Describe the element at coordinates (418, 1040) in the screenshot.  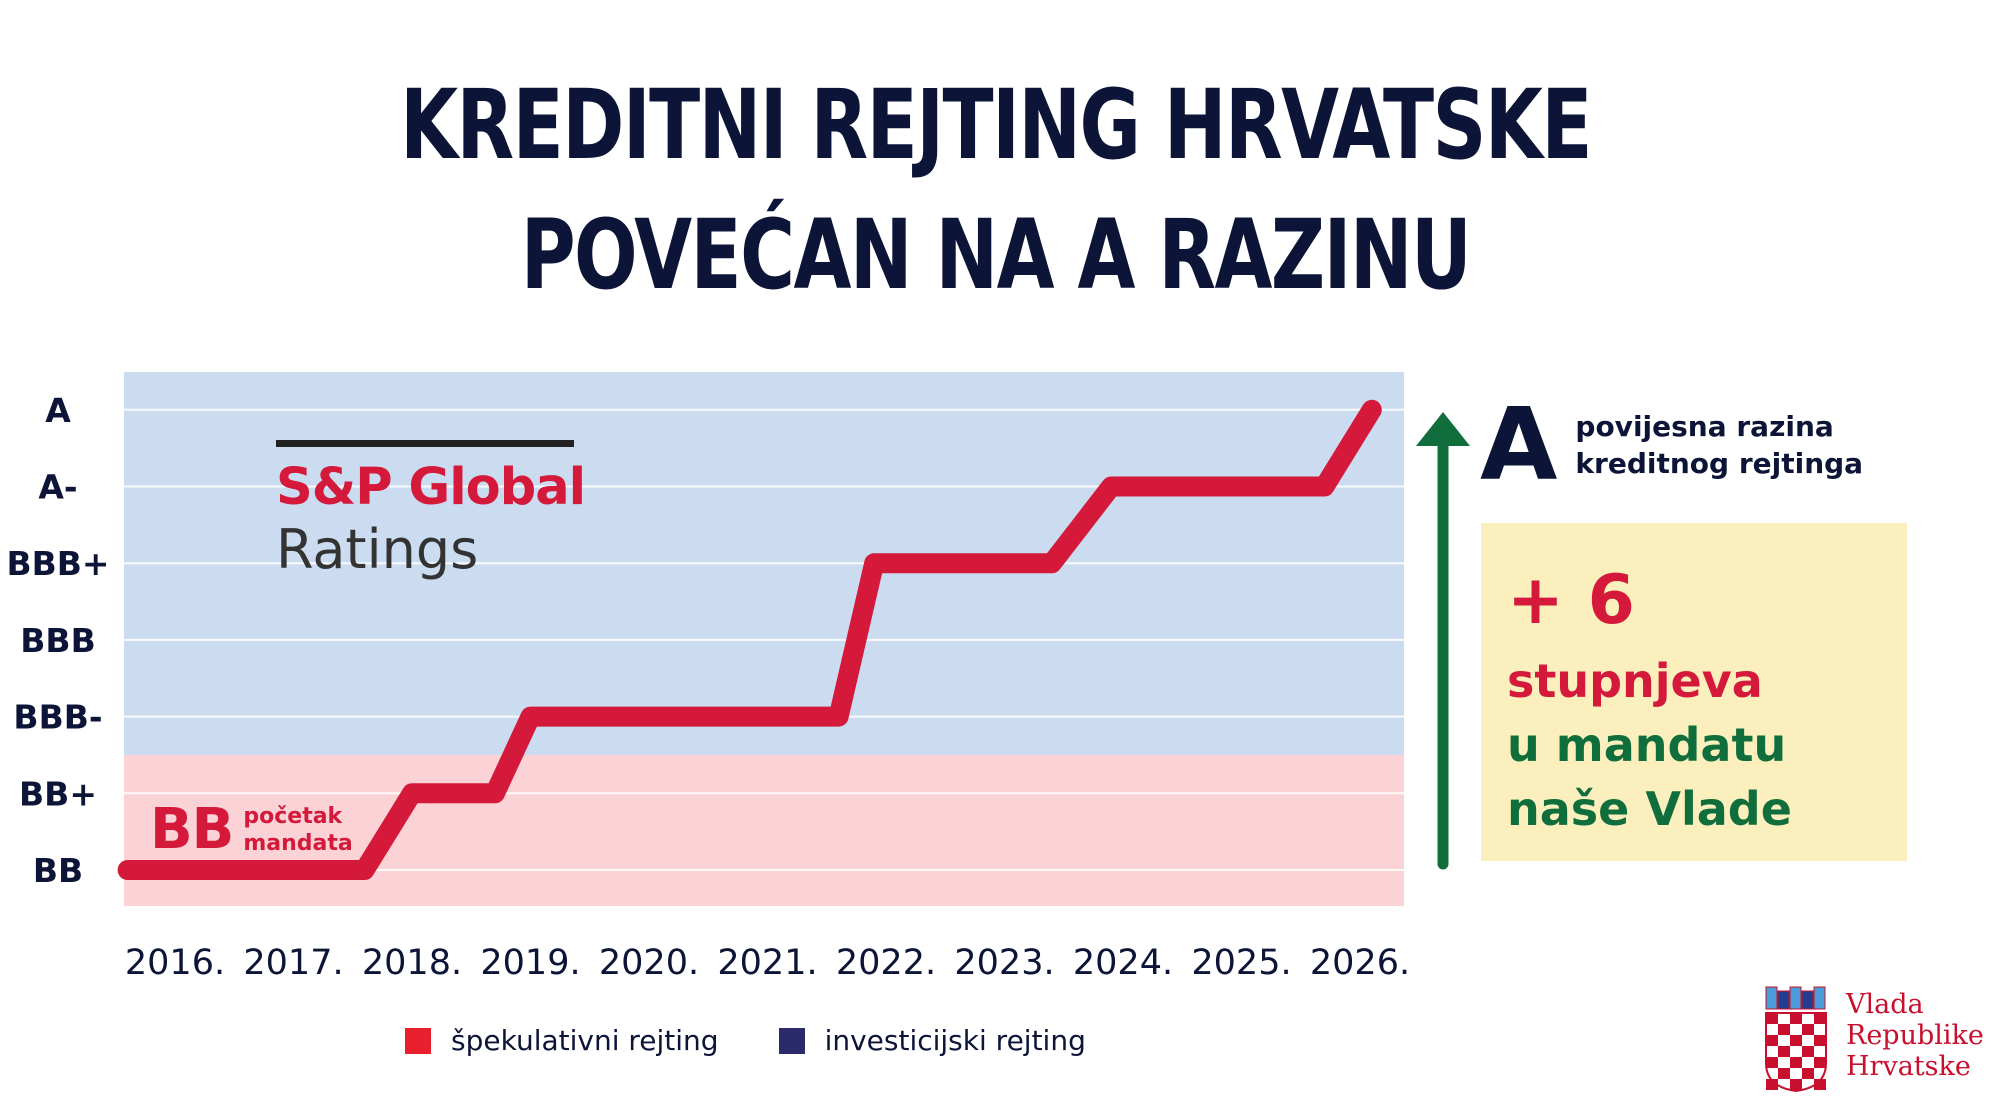
I see `legend-swatch-speculative` at that location.